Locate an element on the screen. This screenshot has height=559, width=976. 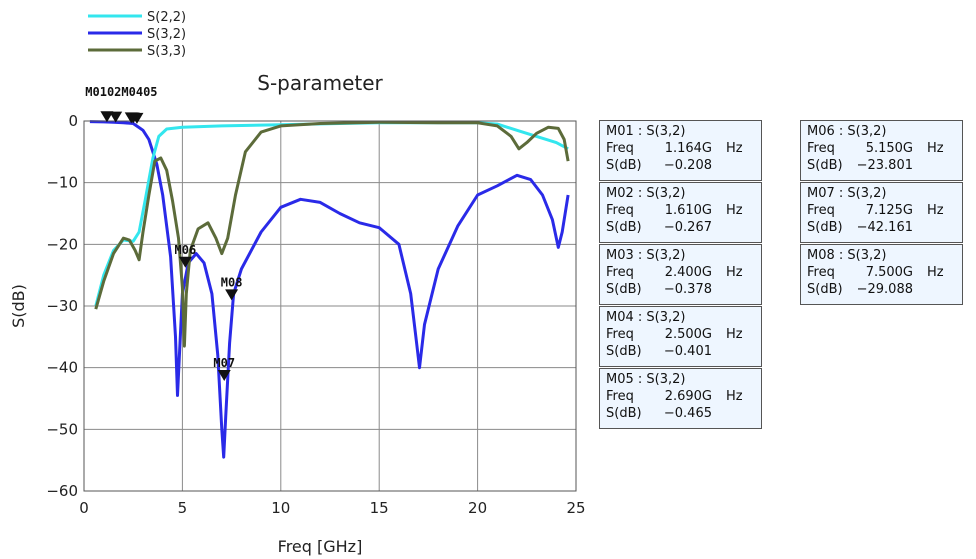
readout-row: S(dB) −42.161 is located at coordinates (884, 227).